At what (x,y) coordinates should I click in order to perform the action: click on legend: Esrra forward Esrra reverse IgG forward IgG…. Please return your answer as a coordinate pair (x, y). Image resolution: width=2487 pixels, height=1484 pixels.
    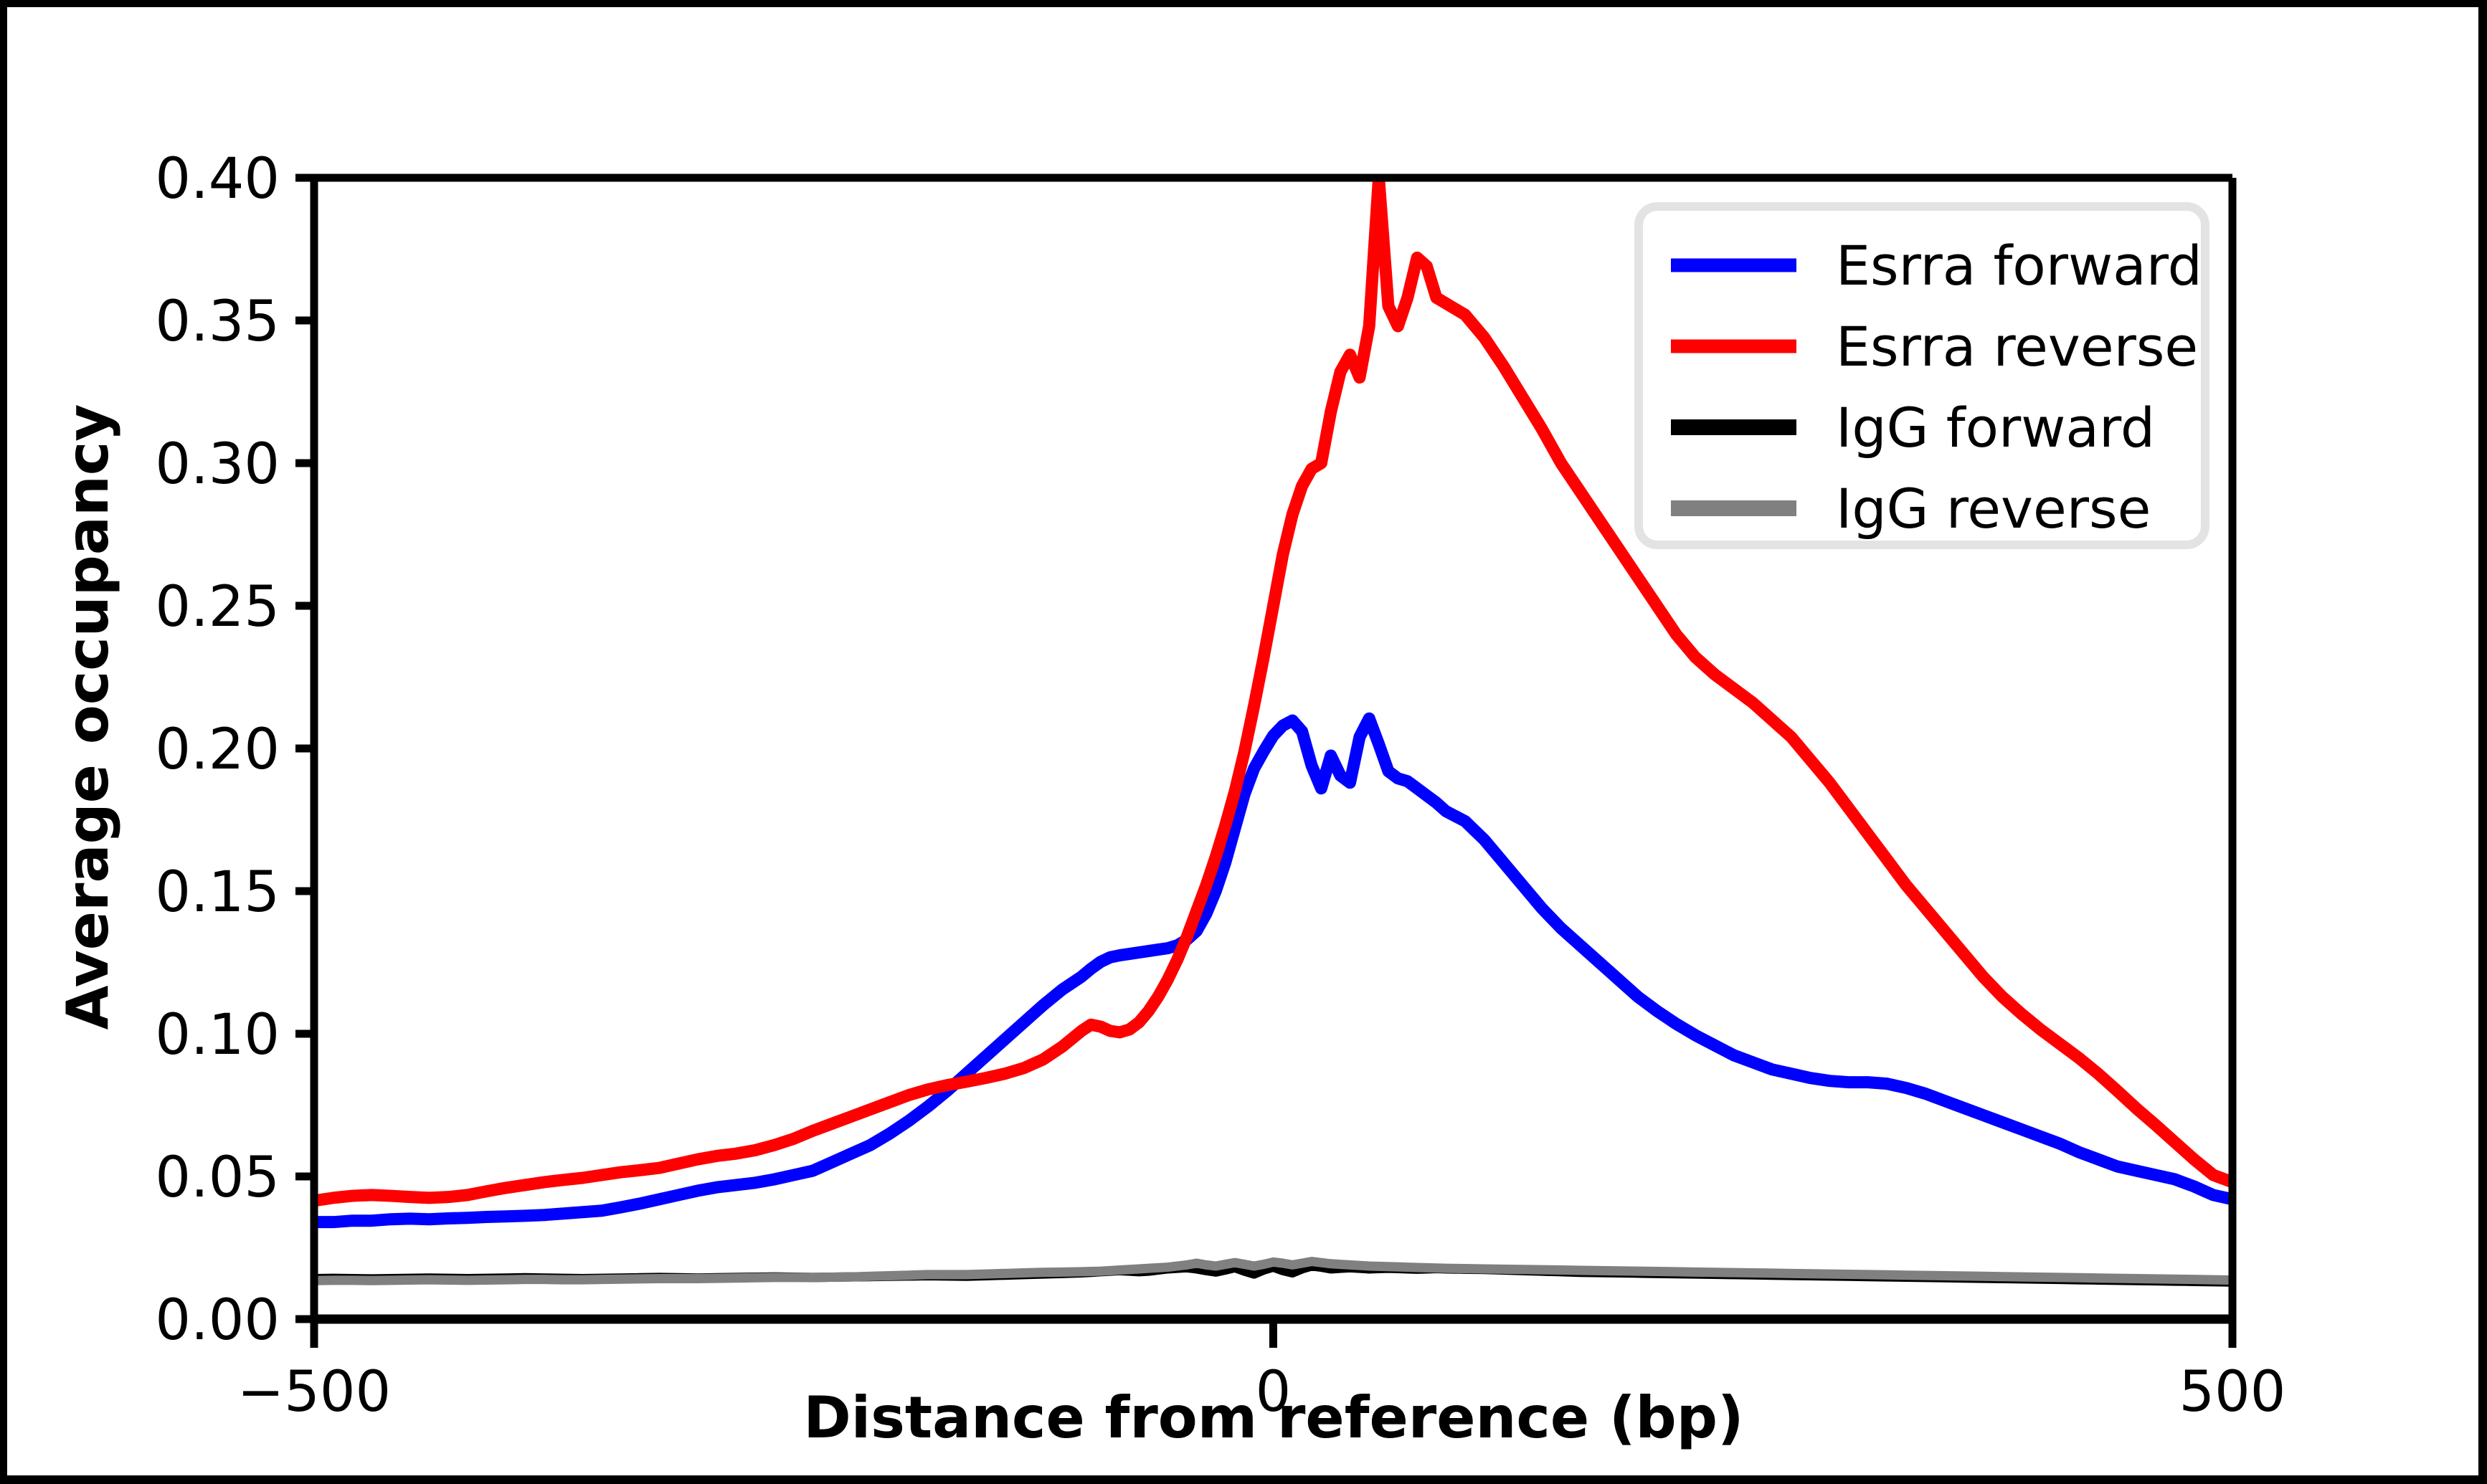
    Looking at the image, I should click on (1922, 375).